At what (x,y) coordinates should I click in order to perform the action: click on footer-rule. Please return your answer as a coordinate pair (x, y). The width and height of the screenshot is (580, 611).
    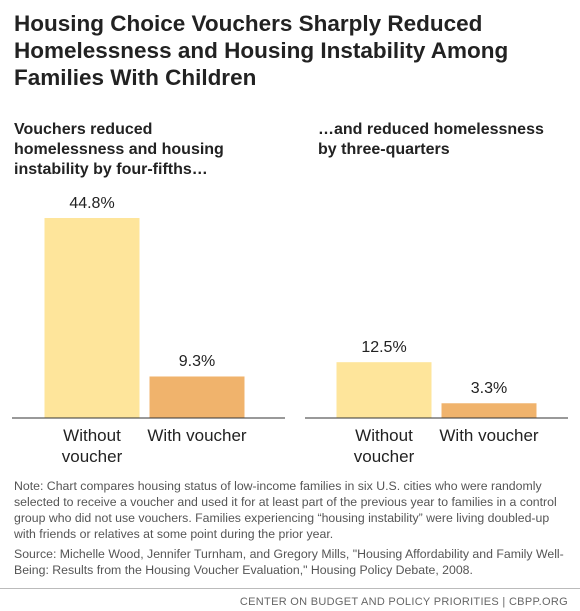
    Looking at the image, I should click on (290, 588).